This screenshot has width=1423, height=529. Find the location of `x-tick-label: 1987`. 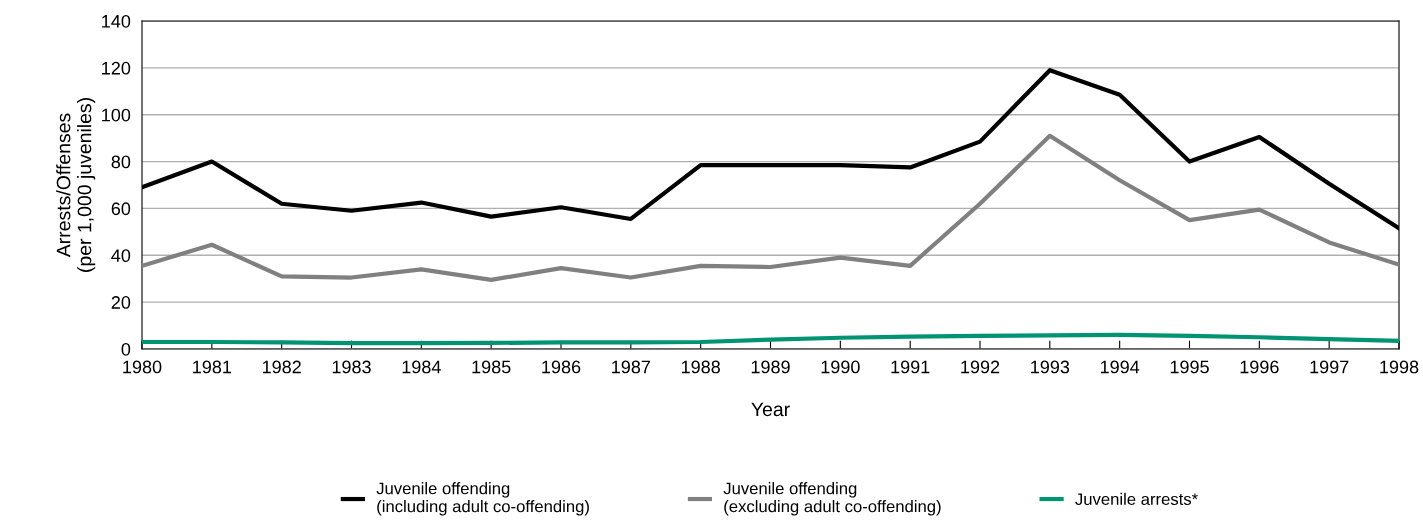

x-tick-label: 1987 is located at coordinates (631, 367).